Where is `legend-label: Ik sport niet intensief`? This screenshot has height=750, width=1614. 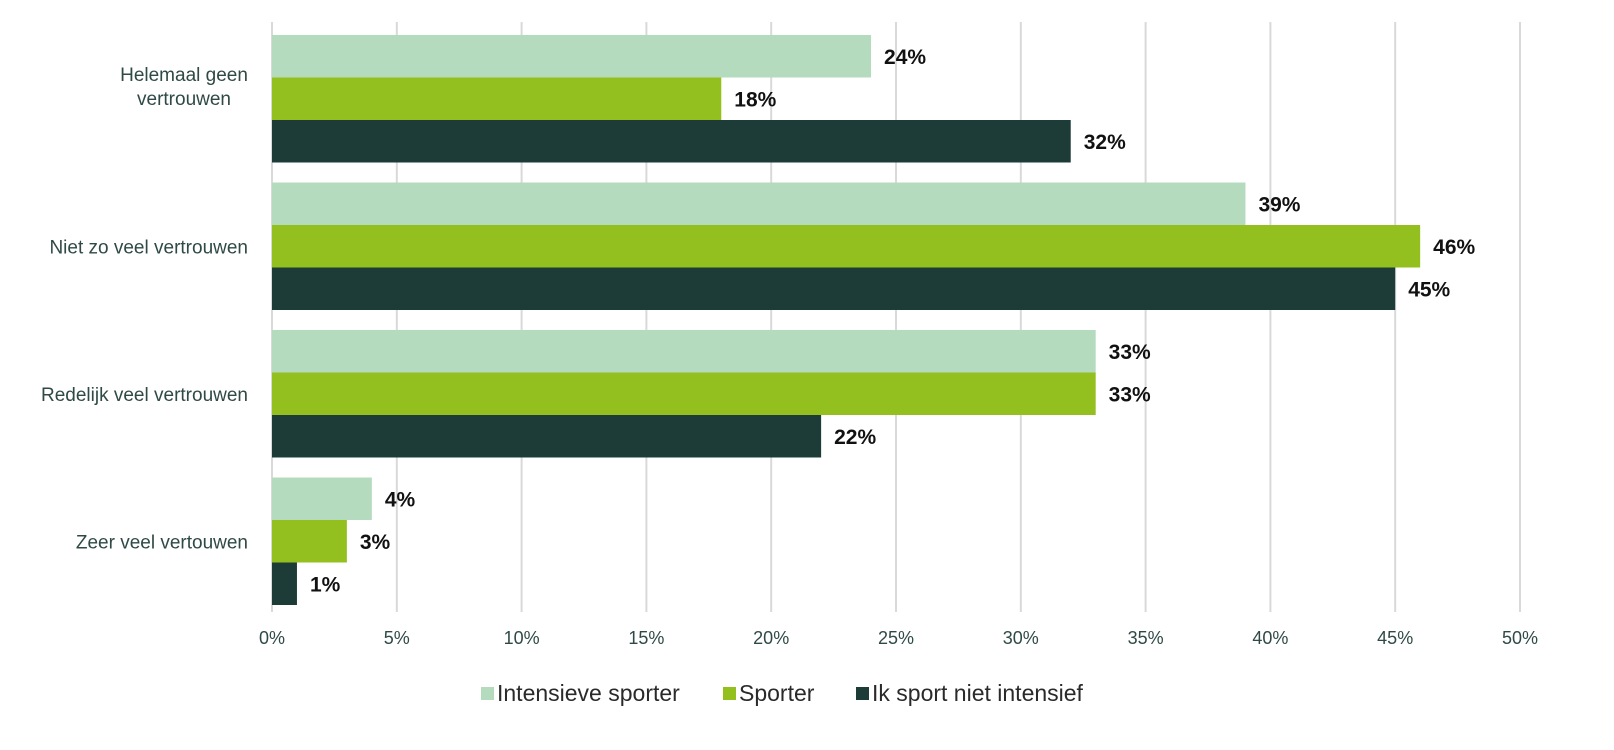
legend-label: Ik sport niet intensief is located at coordinates (978, 693).